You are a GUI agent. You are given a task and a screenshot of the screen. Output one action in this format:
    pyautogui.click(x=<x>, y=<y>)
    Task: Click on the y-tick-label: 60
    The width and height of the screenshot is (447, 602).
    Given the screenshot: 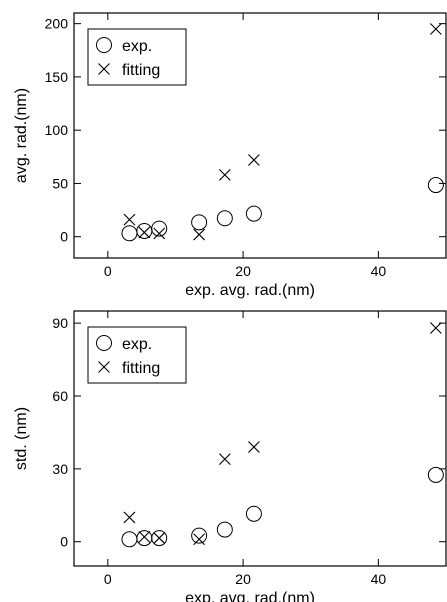 What is the action you would take?
    pyautogui.click(x=60, y=396)
    